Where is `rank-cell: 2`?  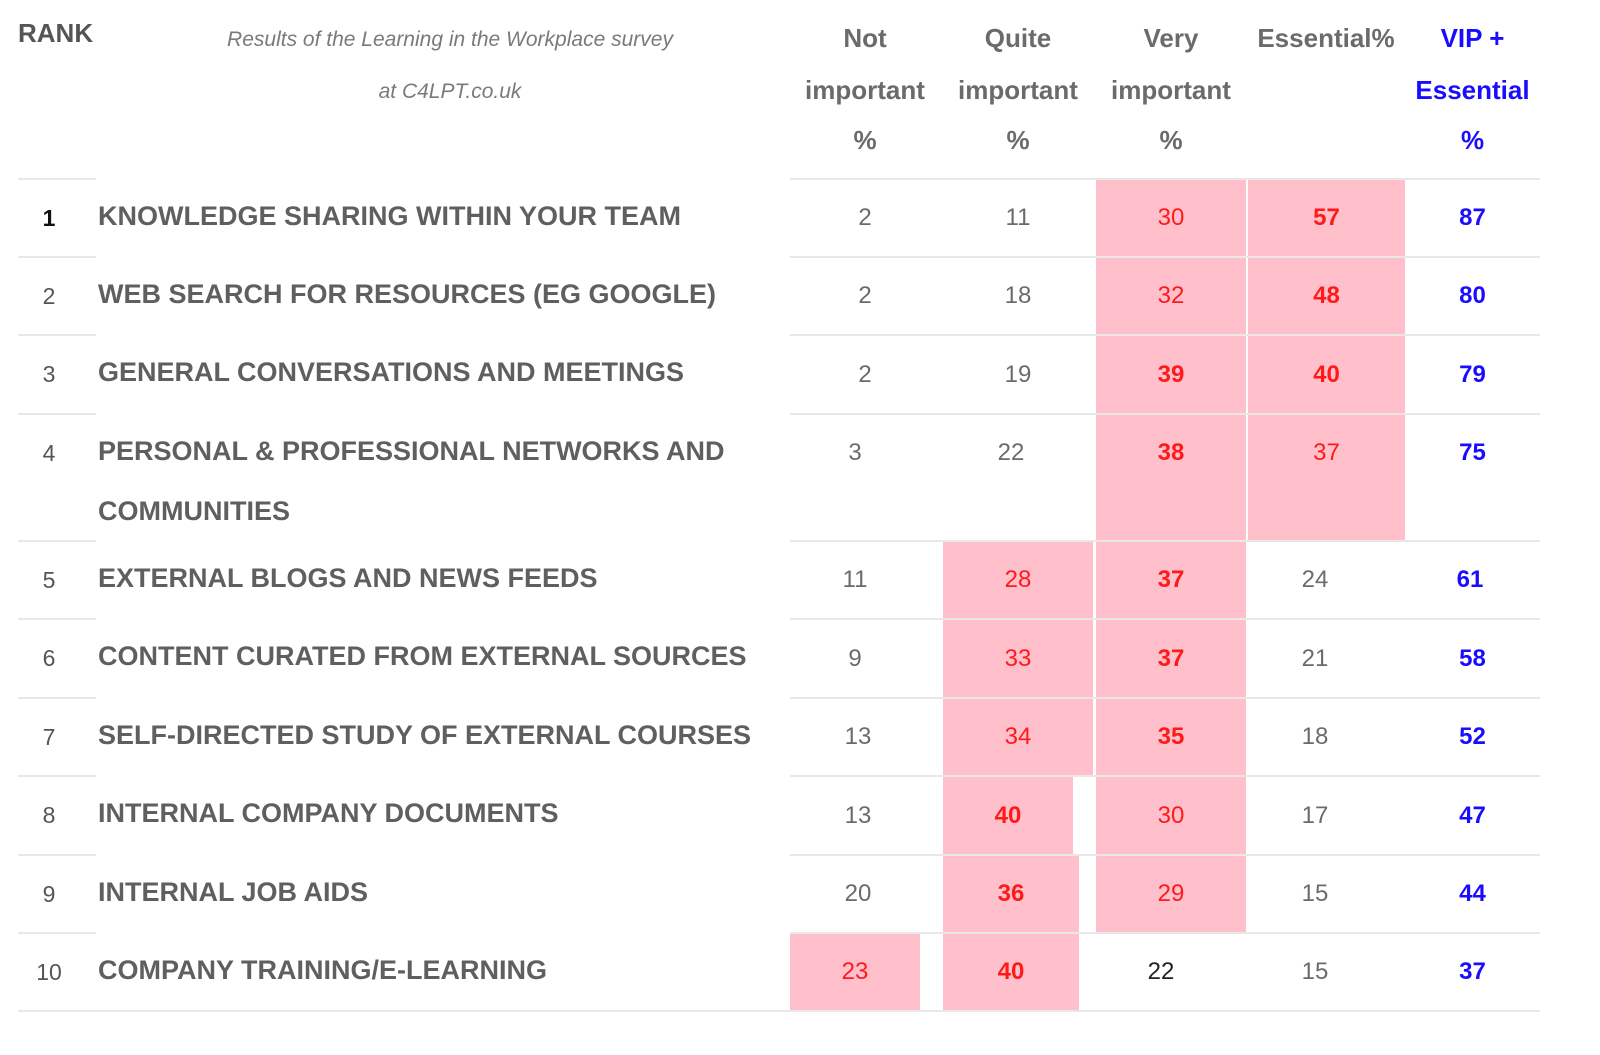
rank-cell: 2 is located at coordinates (49, 296).